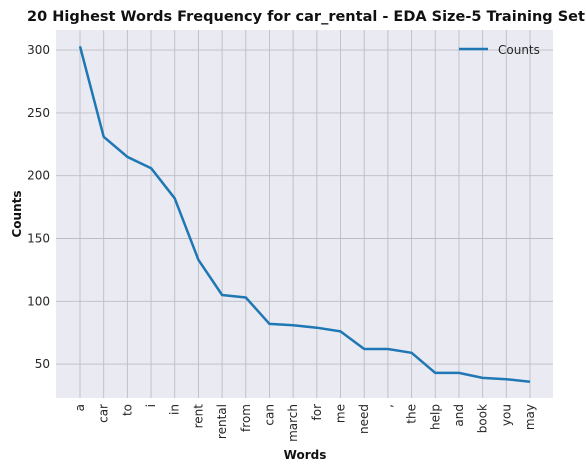 Image resolution: width=586 pixels, height=472 pixels. What do you see at coordinates (38, 50) in the screenshot?
I see `y-tick-label: 300` at bounding box center [38, 50].